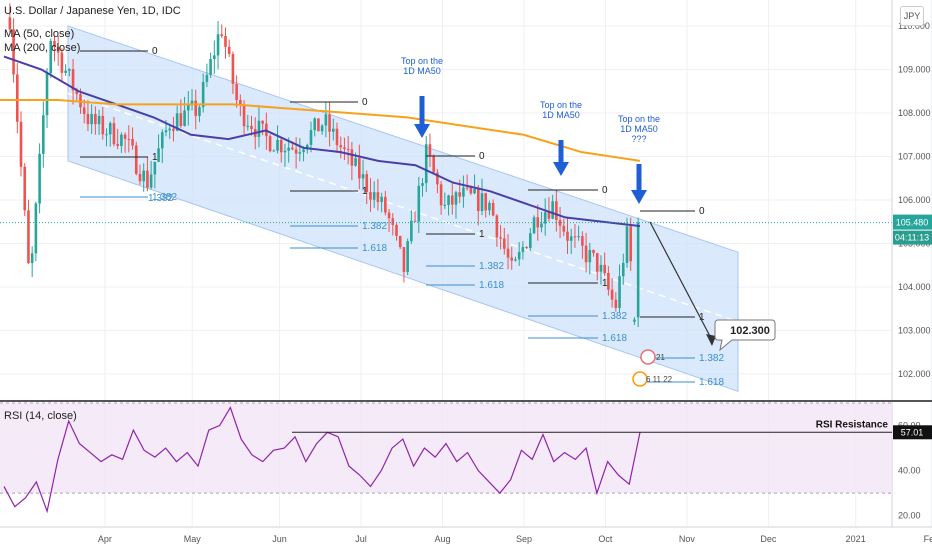 This screenshot has height=555, width=932. Describe the element at coordinates (160, 198) in the screenshot. I see `fib-extra-1382-label: 1.382` at that location.